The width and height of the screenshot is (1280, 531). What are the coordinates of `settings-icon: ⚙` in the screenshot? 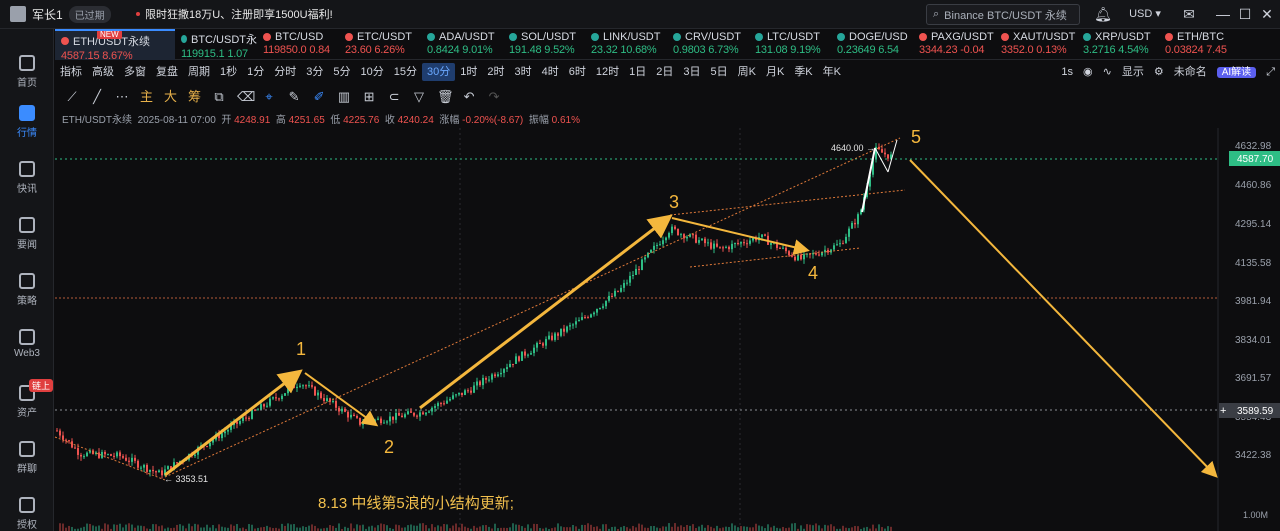 It's located at (1158, 72).